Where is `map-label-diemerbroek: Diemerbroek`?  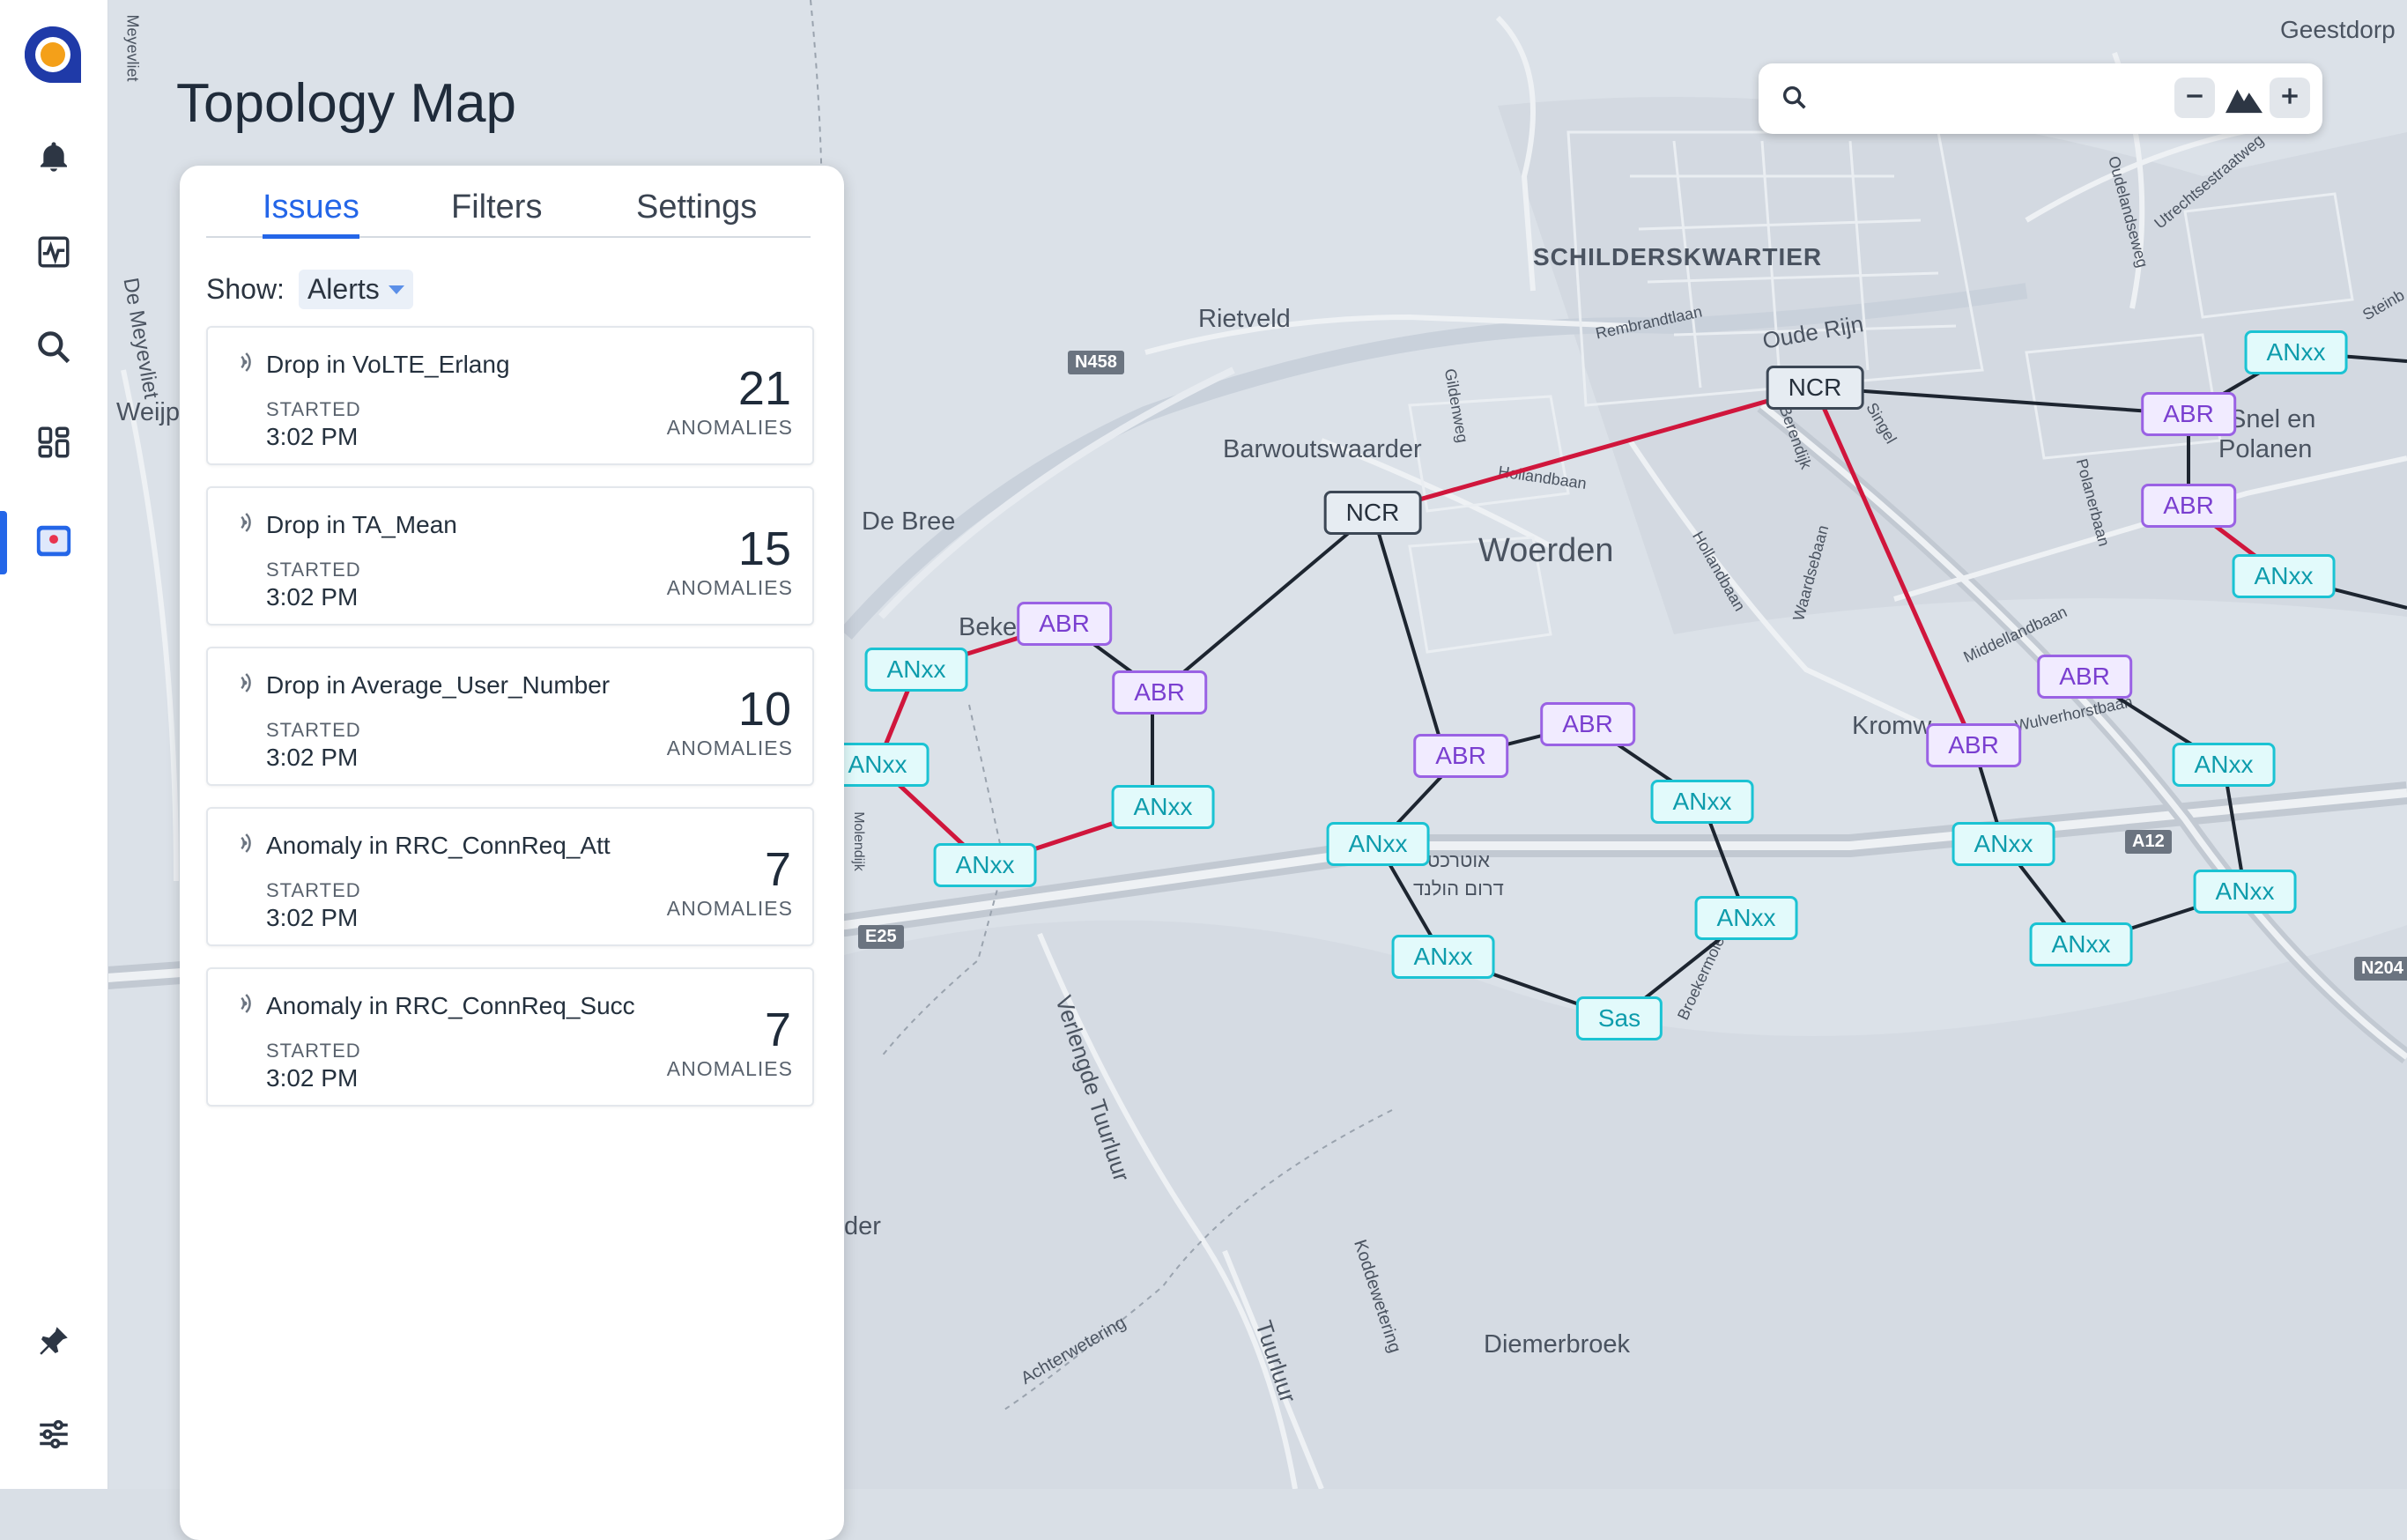 map-label-diemerbroek: Diemerbroek is located at coordinates (1557, 1345).